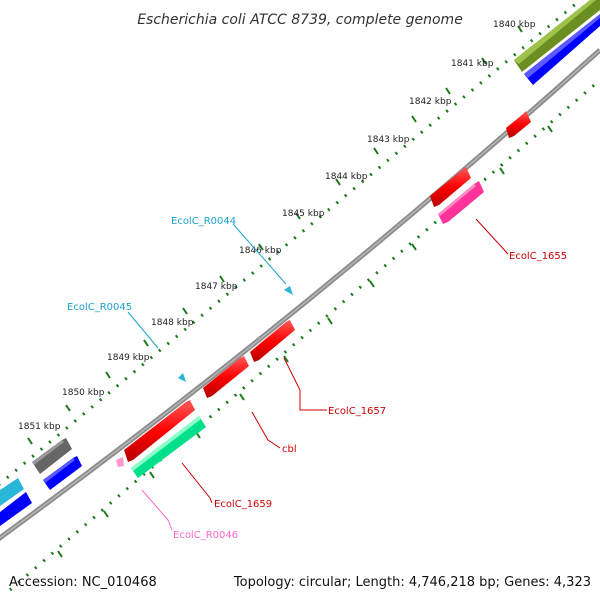 This screenshot has width=600, height=600. I want to click on feature-blue-arrow-left, so click(62, 473).